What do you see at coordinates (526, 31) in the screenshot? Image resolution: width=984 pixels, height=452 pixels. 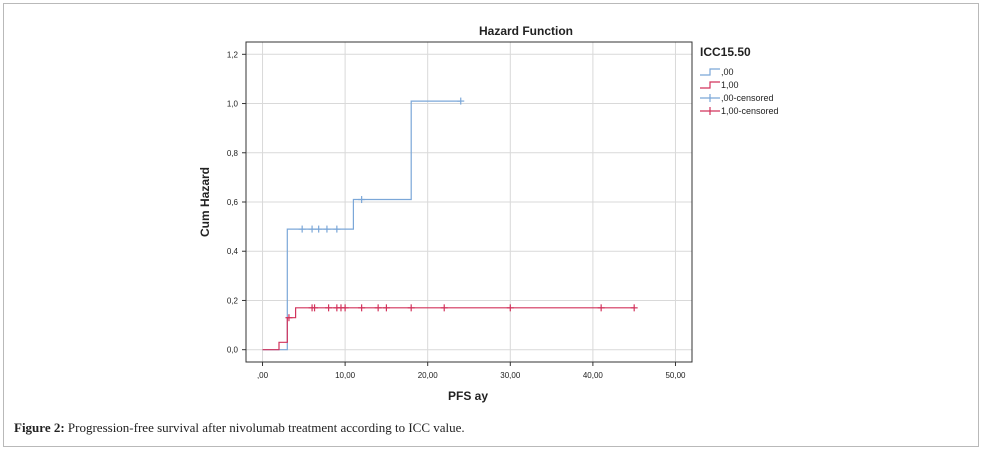 I see `chart-title: Hazard Function` at bounding box center [526, 31].